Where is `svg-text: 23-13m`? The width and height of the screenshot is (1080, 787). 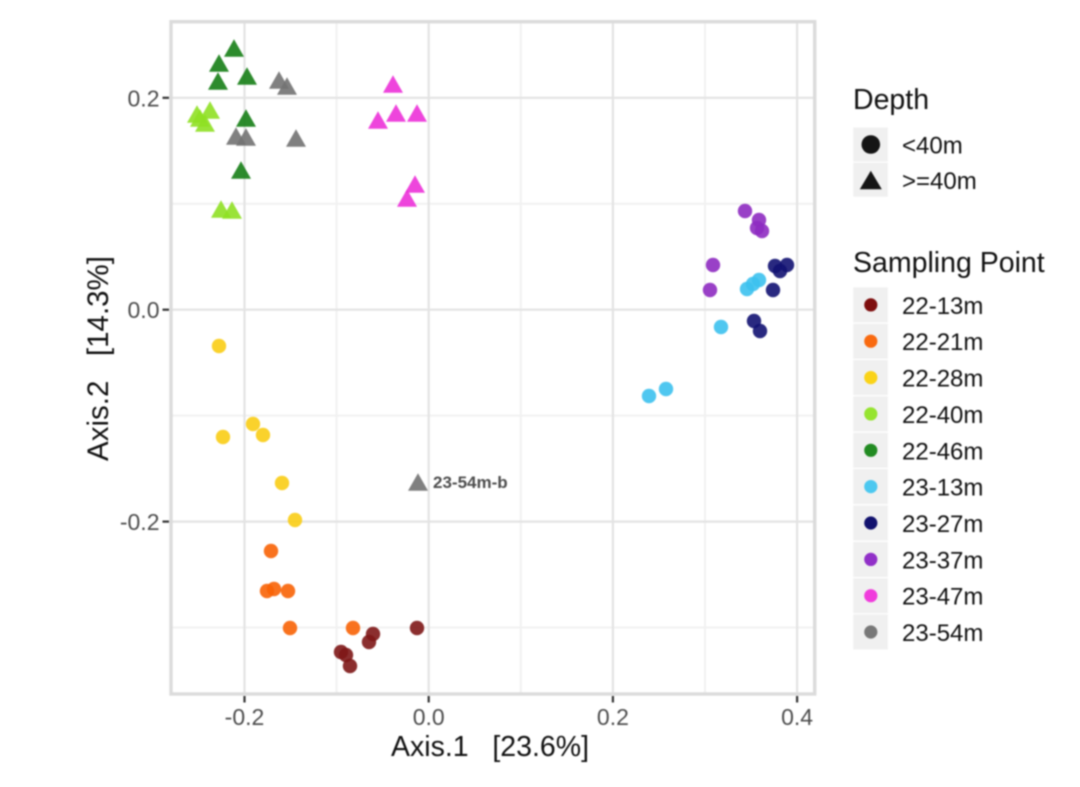 svg-text: 23-13m is located at coordinates (942, 488).